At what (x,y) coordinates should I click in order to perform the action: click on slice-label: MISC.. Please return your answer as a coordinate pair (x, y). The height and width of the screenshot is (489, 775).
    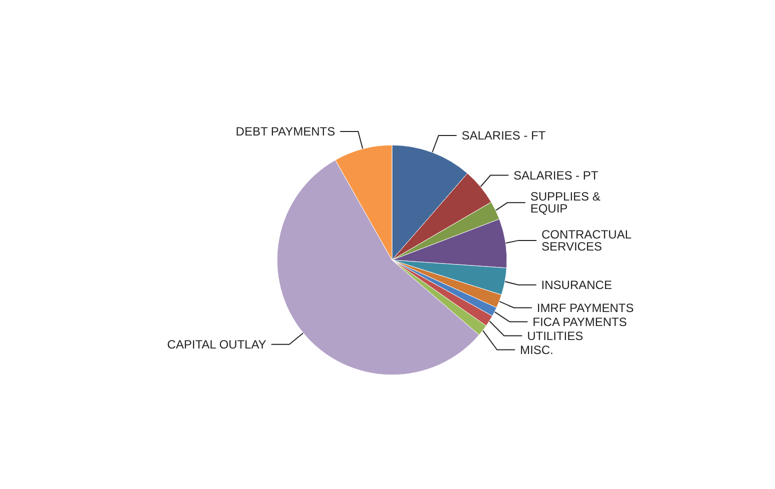
    Looking at the image, I should click on (537, 349).